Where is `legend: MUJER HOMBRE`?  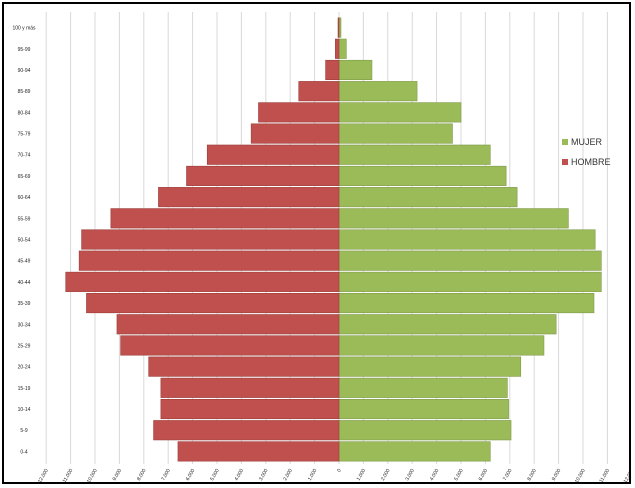 legend: MUJER HOMBRE is located at coordinates (586, 152).